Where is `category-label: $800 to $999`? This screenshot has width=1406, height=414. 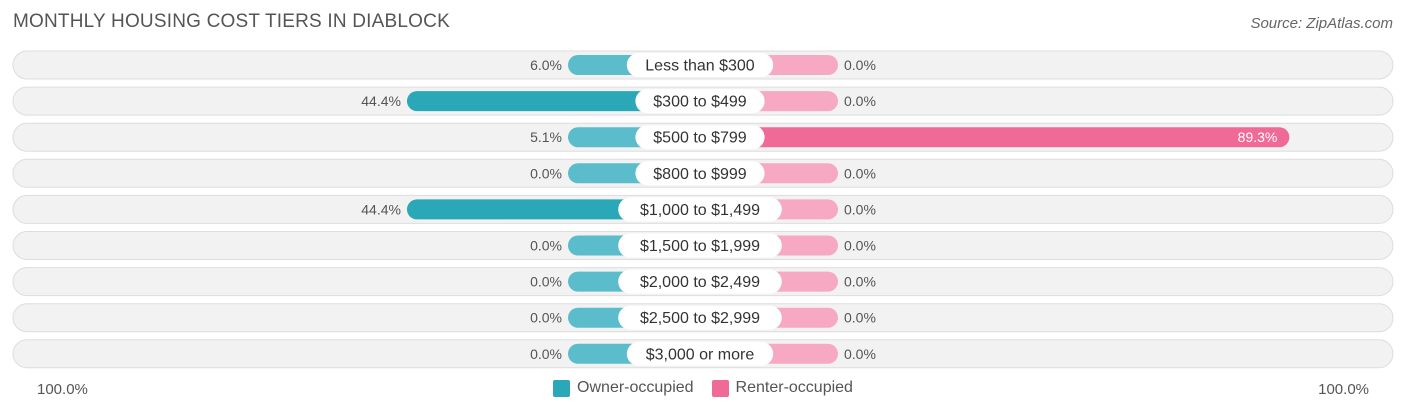
category-label: $800 to $999 is located at coordinates (700, 174).